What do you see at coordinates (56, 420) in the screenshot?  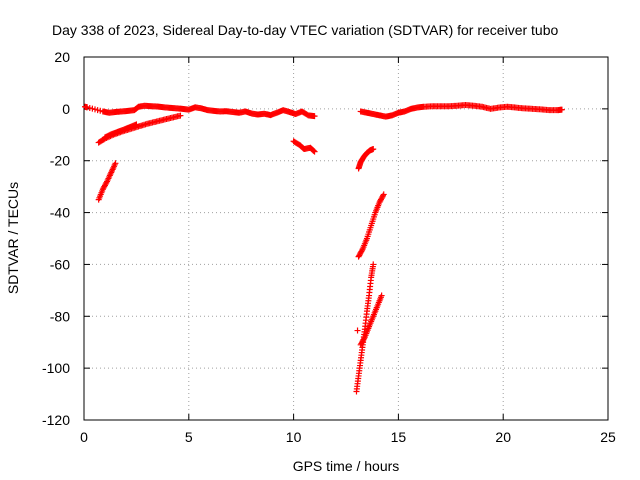 I see `y-tick-label: -120` at bounding box center [56, 420].